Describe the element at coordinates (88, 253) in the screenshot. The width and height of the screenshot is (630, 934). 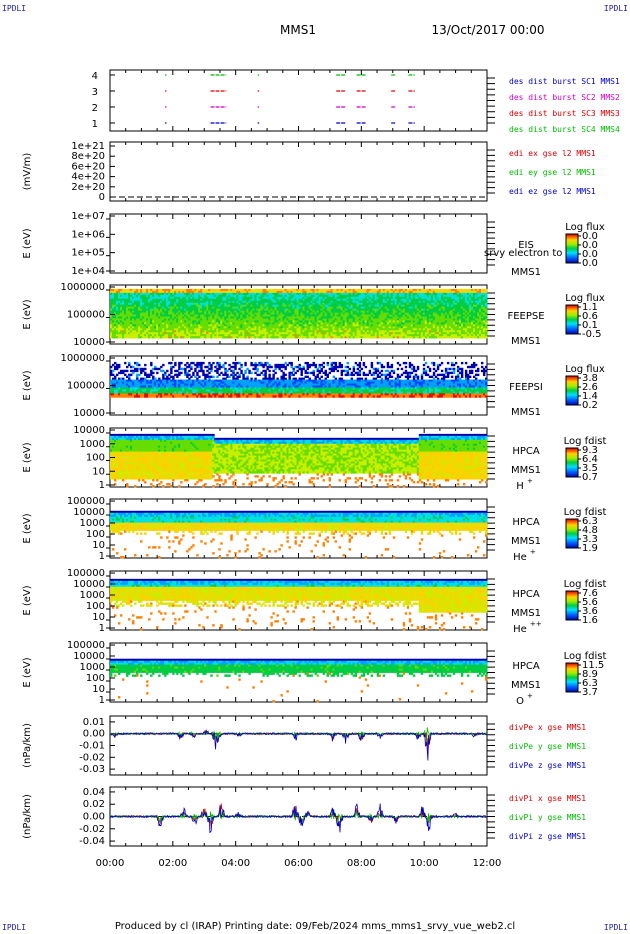
I see `eis-panel-ytick-label: 1e+05` at that location.